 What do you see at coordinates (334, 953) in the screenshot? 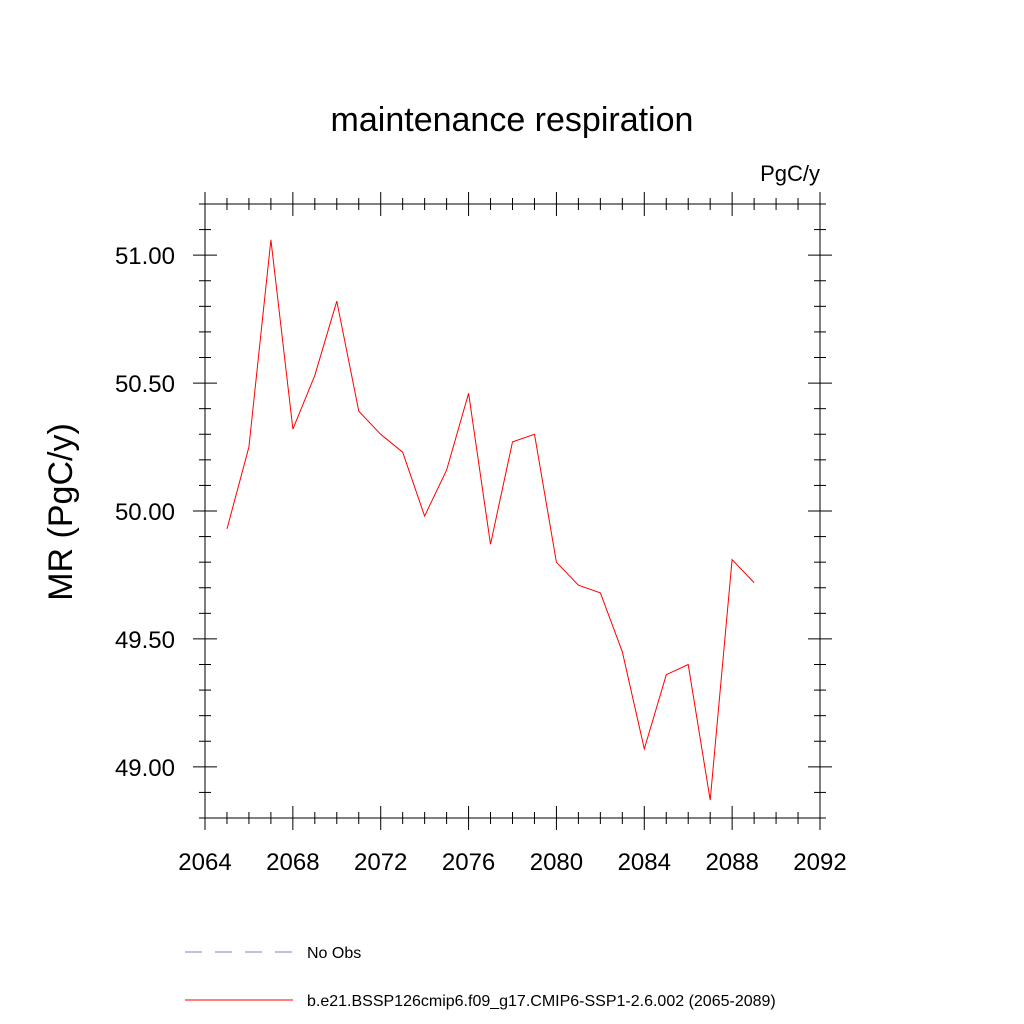
I see `legend-label-no-obs: No Obs` at bounding box center [334, 953].